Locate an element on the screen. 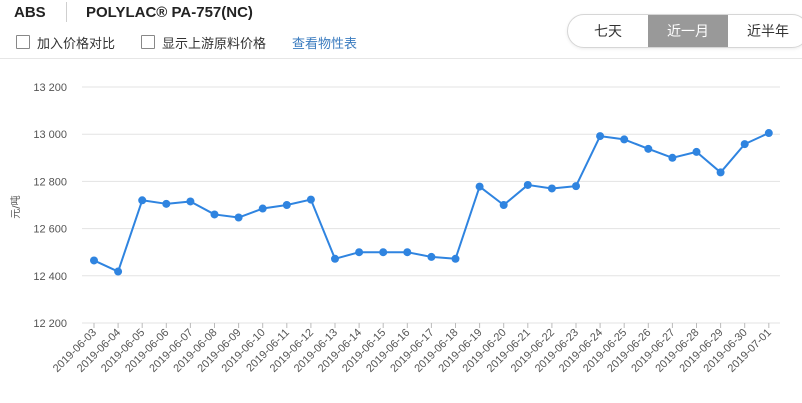 The image size is (802, 403). upstream-price-option: 显示上游原料价格 is located at coordinates (203, 42).